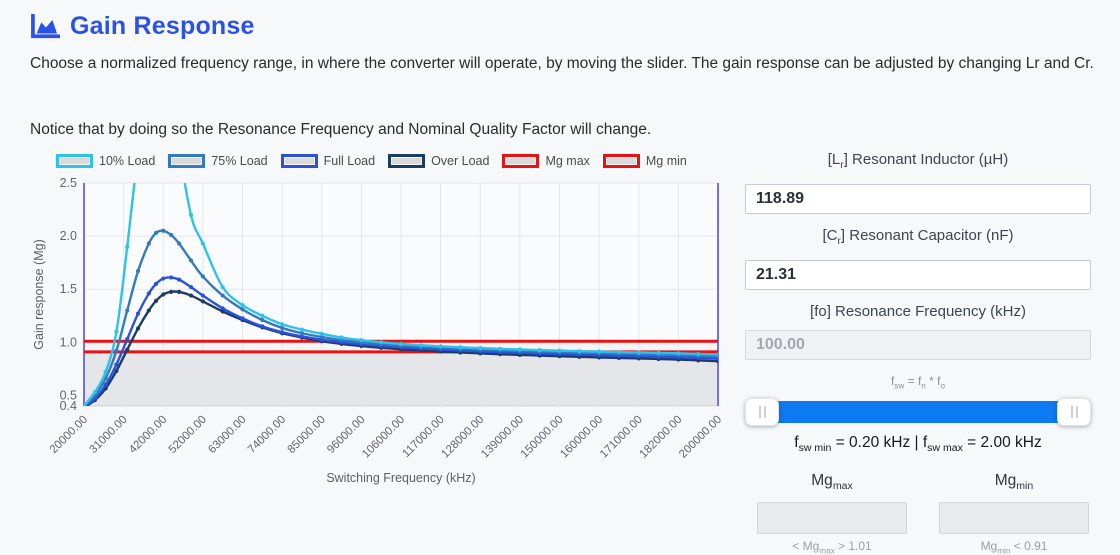 The image size is (1120, 555). I want to click on lr-input, so click(918, 199).